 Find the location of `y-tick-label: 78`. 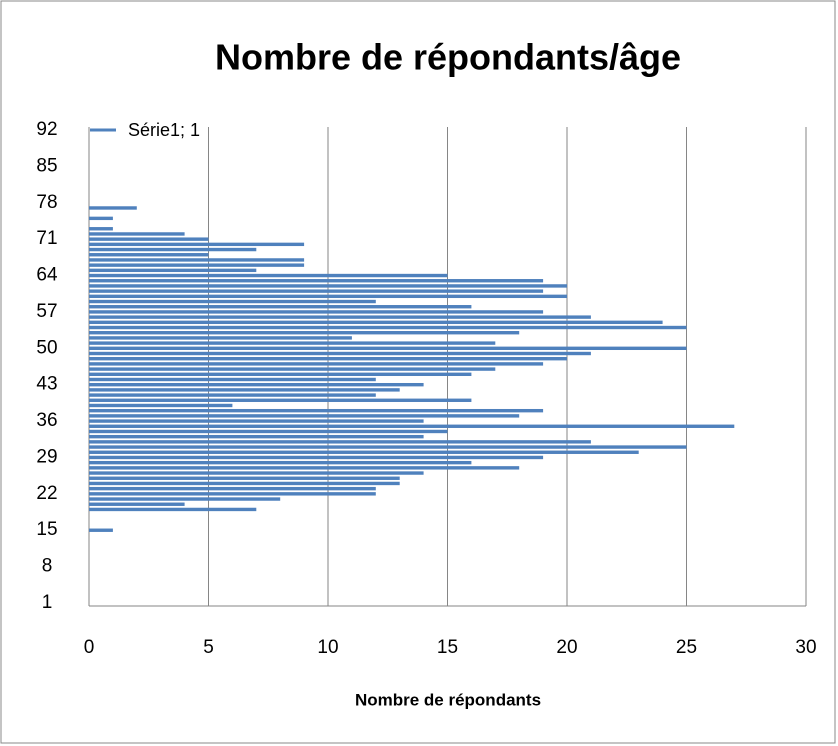

y-tick-label: 78 is located at coordinates (46, 202).